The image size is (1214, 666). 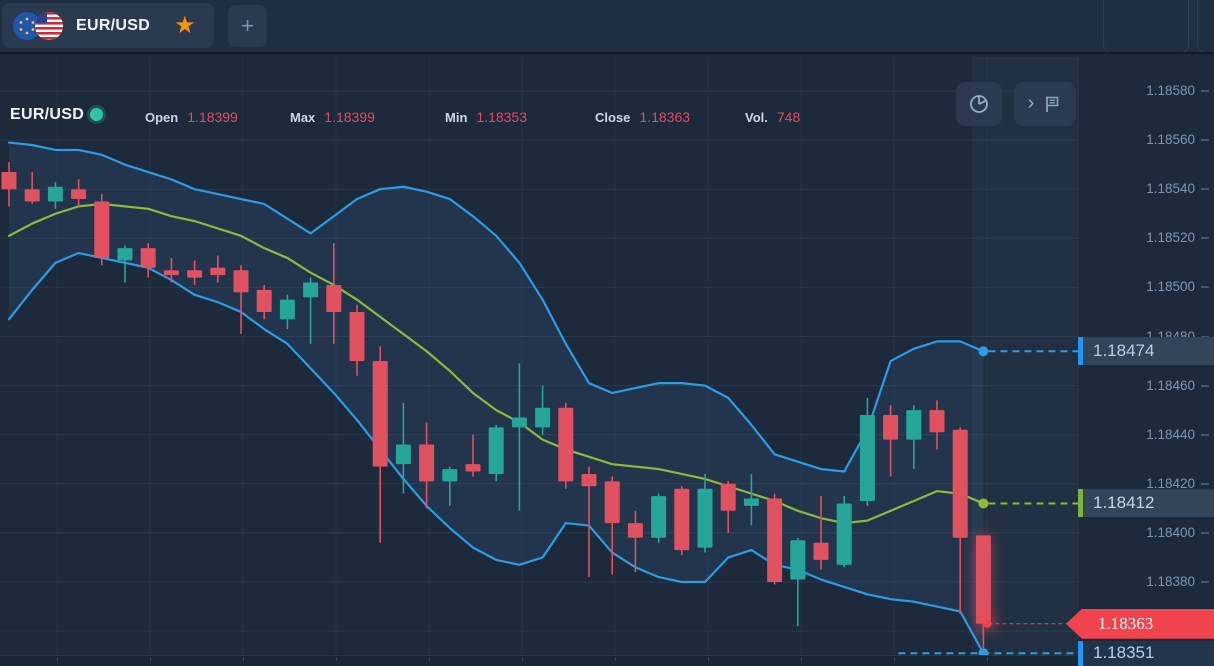 I want to click on stat-max: Max 1.18399, so click(x=332, y=118).